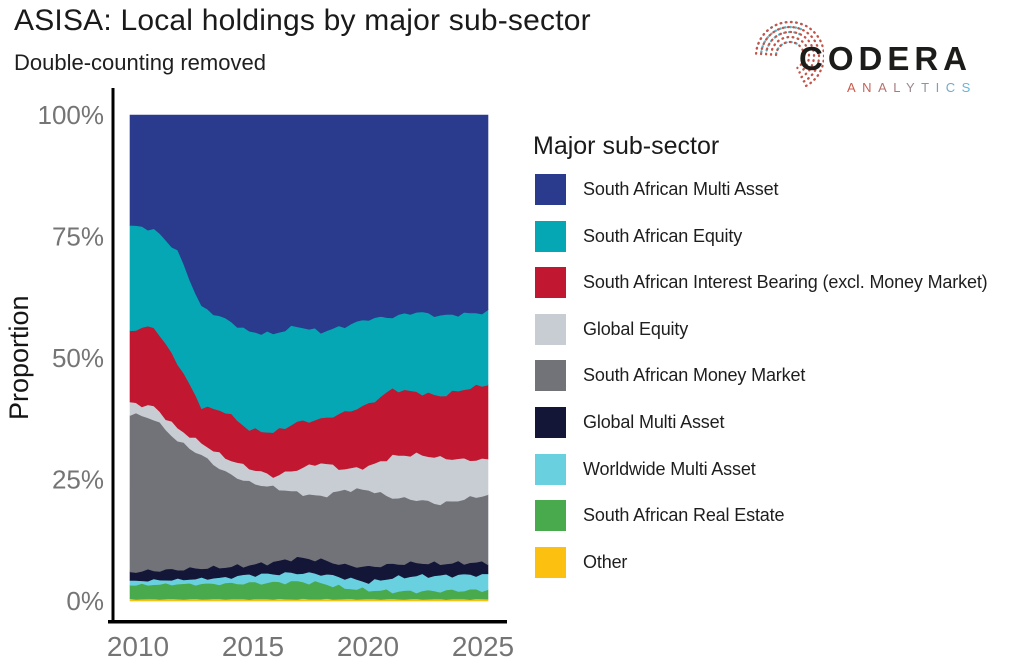  What do you see at coordinates (138, 646) in the screenshot?
I see `x-tick-label-2010: 2010` at bounding box center [138, 646].